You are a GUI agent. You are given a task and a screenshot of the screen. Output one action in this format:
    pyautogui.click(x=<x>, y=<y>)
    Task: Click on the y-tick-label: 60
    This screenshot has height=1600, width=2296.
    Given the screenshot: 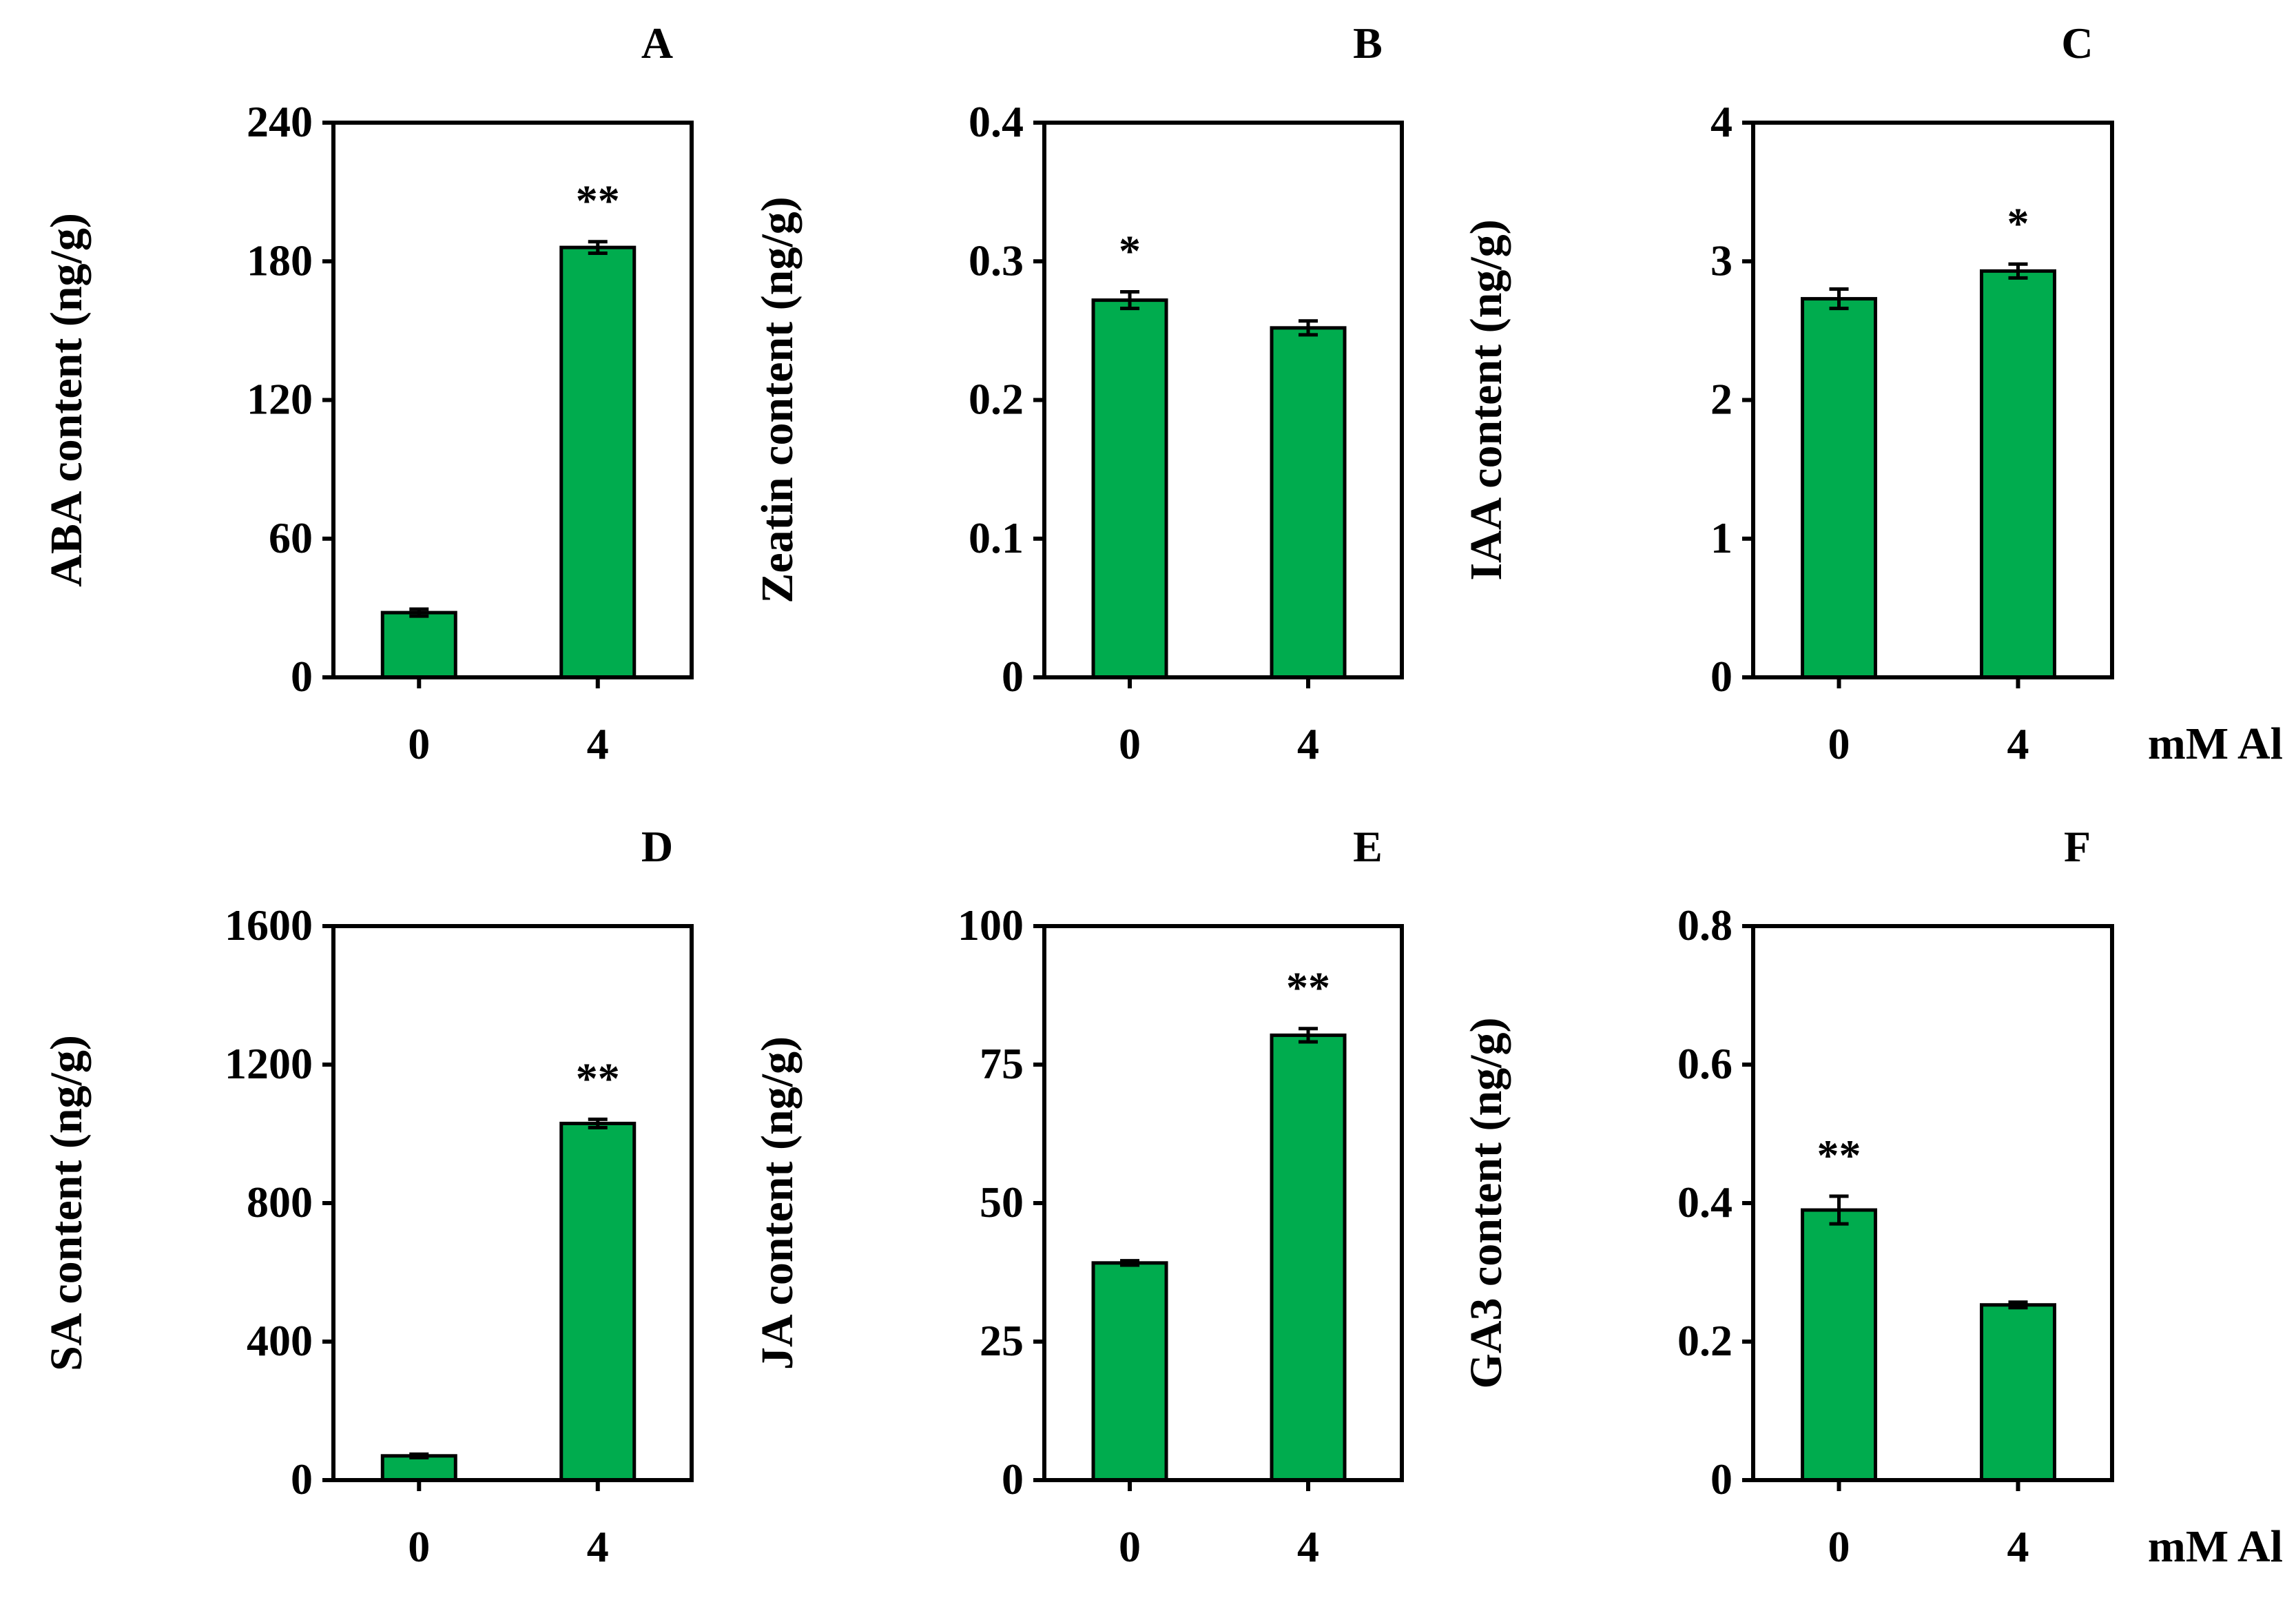 What is the action you would take?
    pyautogui.click(x=291, y=537)
    